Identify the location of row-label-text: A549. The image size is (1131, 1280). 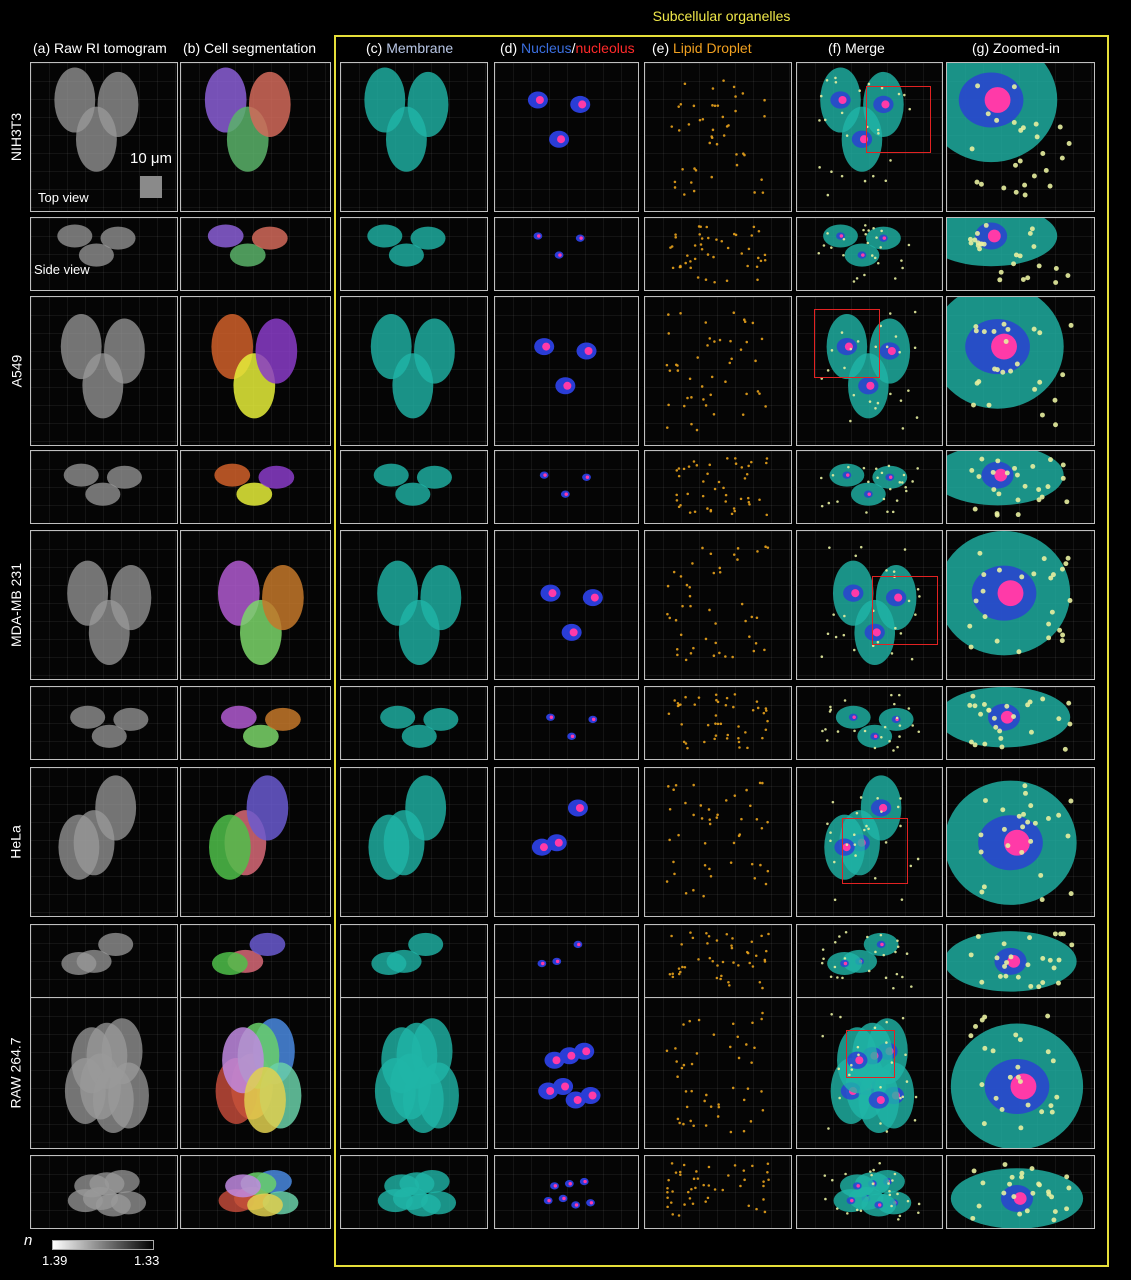
(16, 371).